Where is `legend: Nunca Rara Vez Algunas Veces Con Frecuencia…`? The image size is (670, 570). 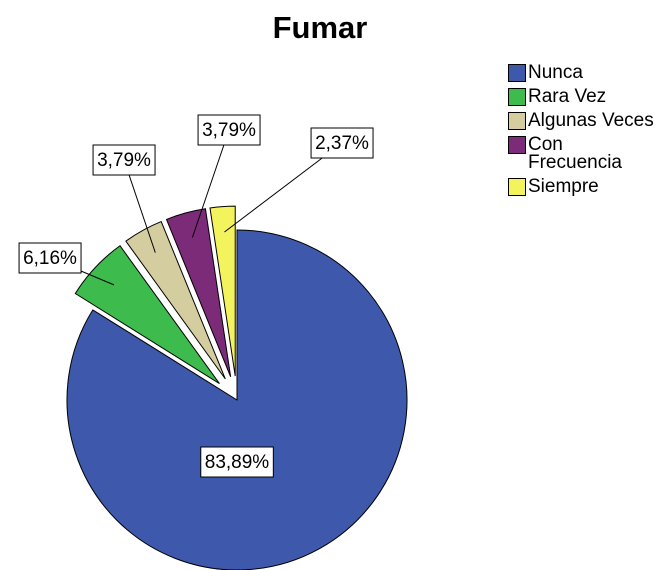
legend: Nunca Rara Vez Algunas Veces Con Frecuencia… is located at coordinates (588, 131).